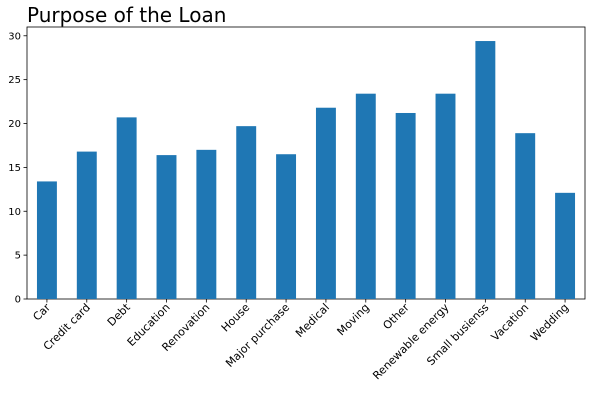 The image size is (592, 412). What do you see at coordinates (411, 342) in the screenshot?
I see `x-tick-label: Renewable energy` at bounding box center [411, 342].